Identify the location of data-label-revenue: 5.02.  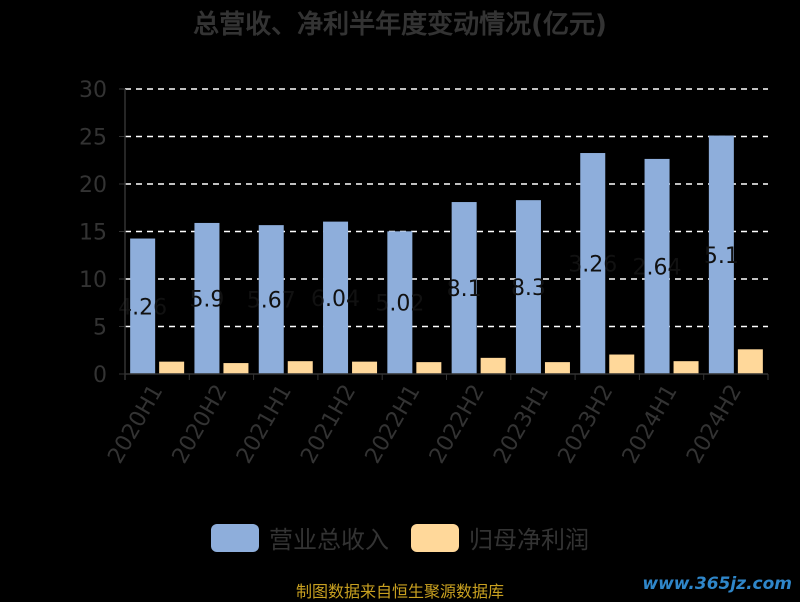
(399, 304).